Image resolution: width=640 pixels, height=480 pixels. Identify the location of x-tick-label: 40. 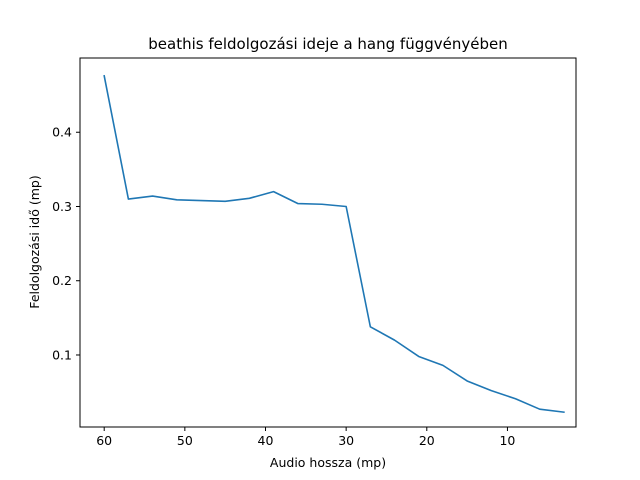
(266, 440).